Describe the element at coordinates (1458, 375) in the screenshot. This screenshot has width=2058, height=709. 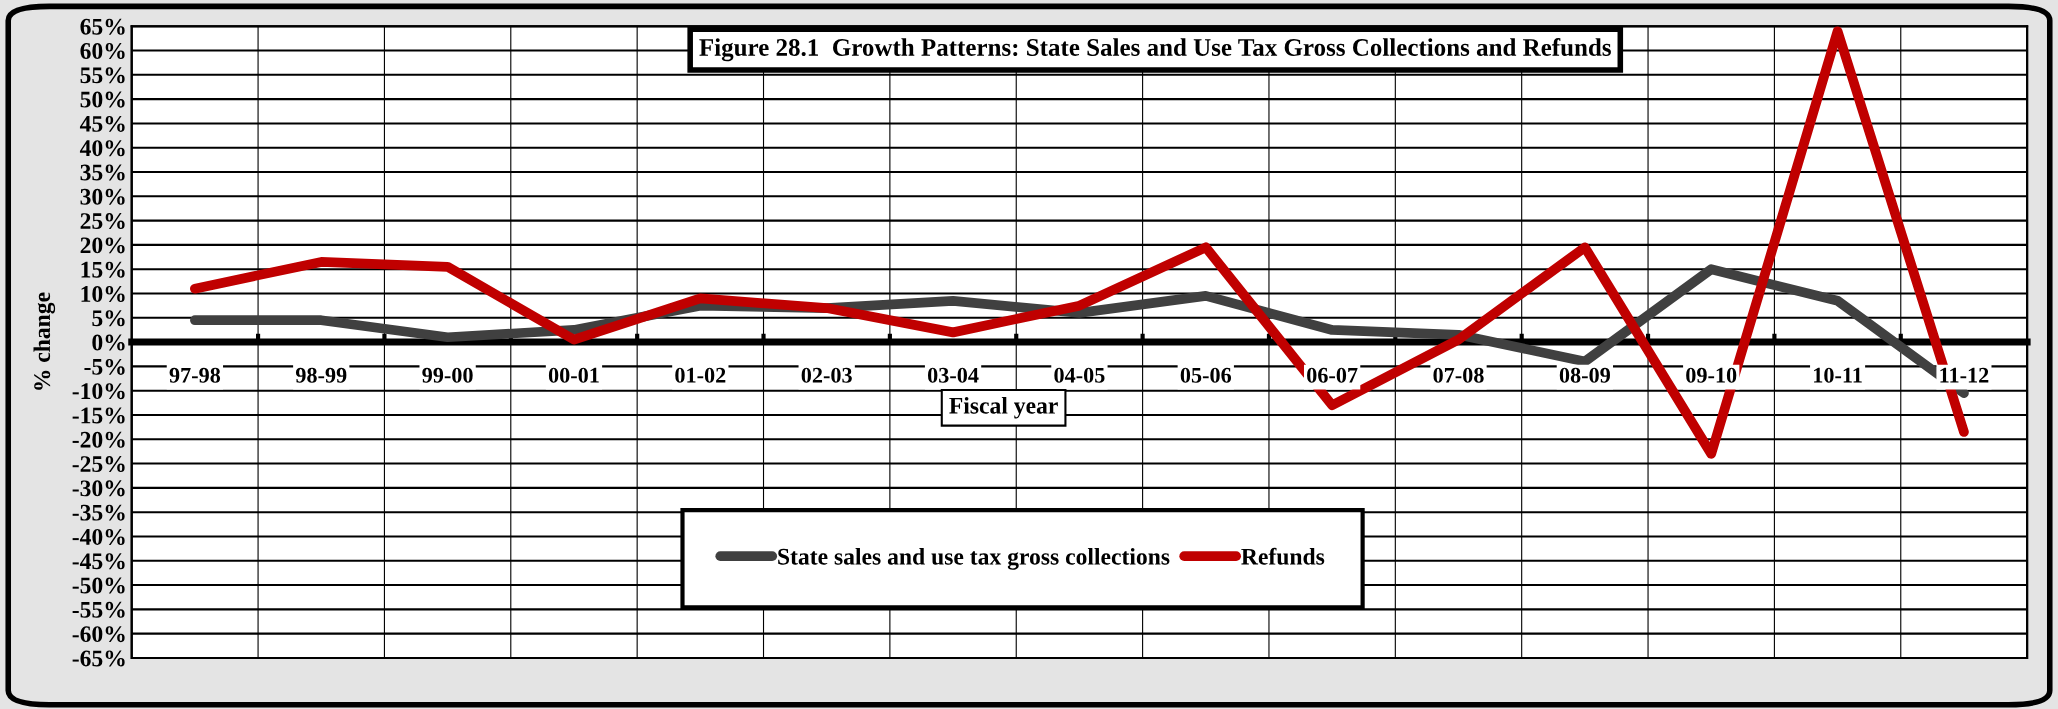
I see `x-tick-label: 07-08` at that location.